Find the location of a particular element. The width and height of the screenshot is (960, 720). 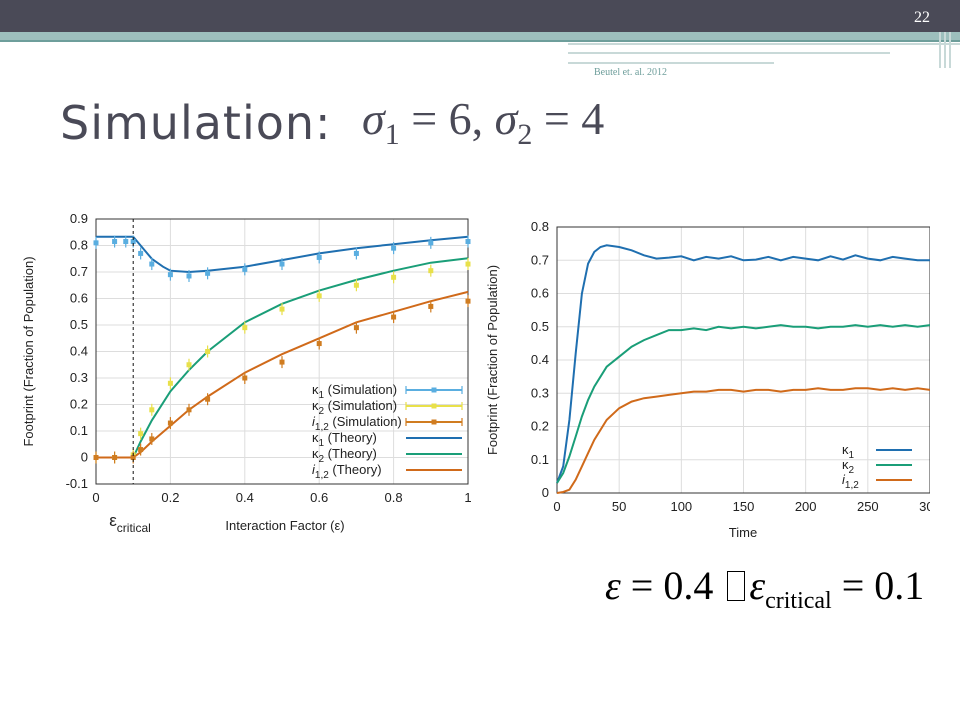

x-tick-label: 250 is located at coordinates (868, 506).